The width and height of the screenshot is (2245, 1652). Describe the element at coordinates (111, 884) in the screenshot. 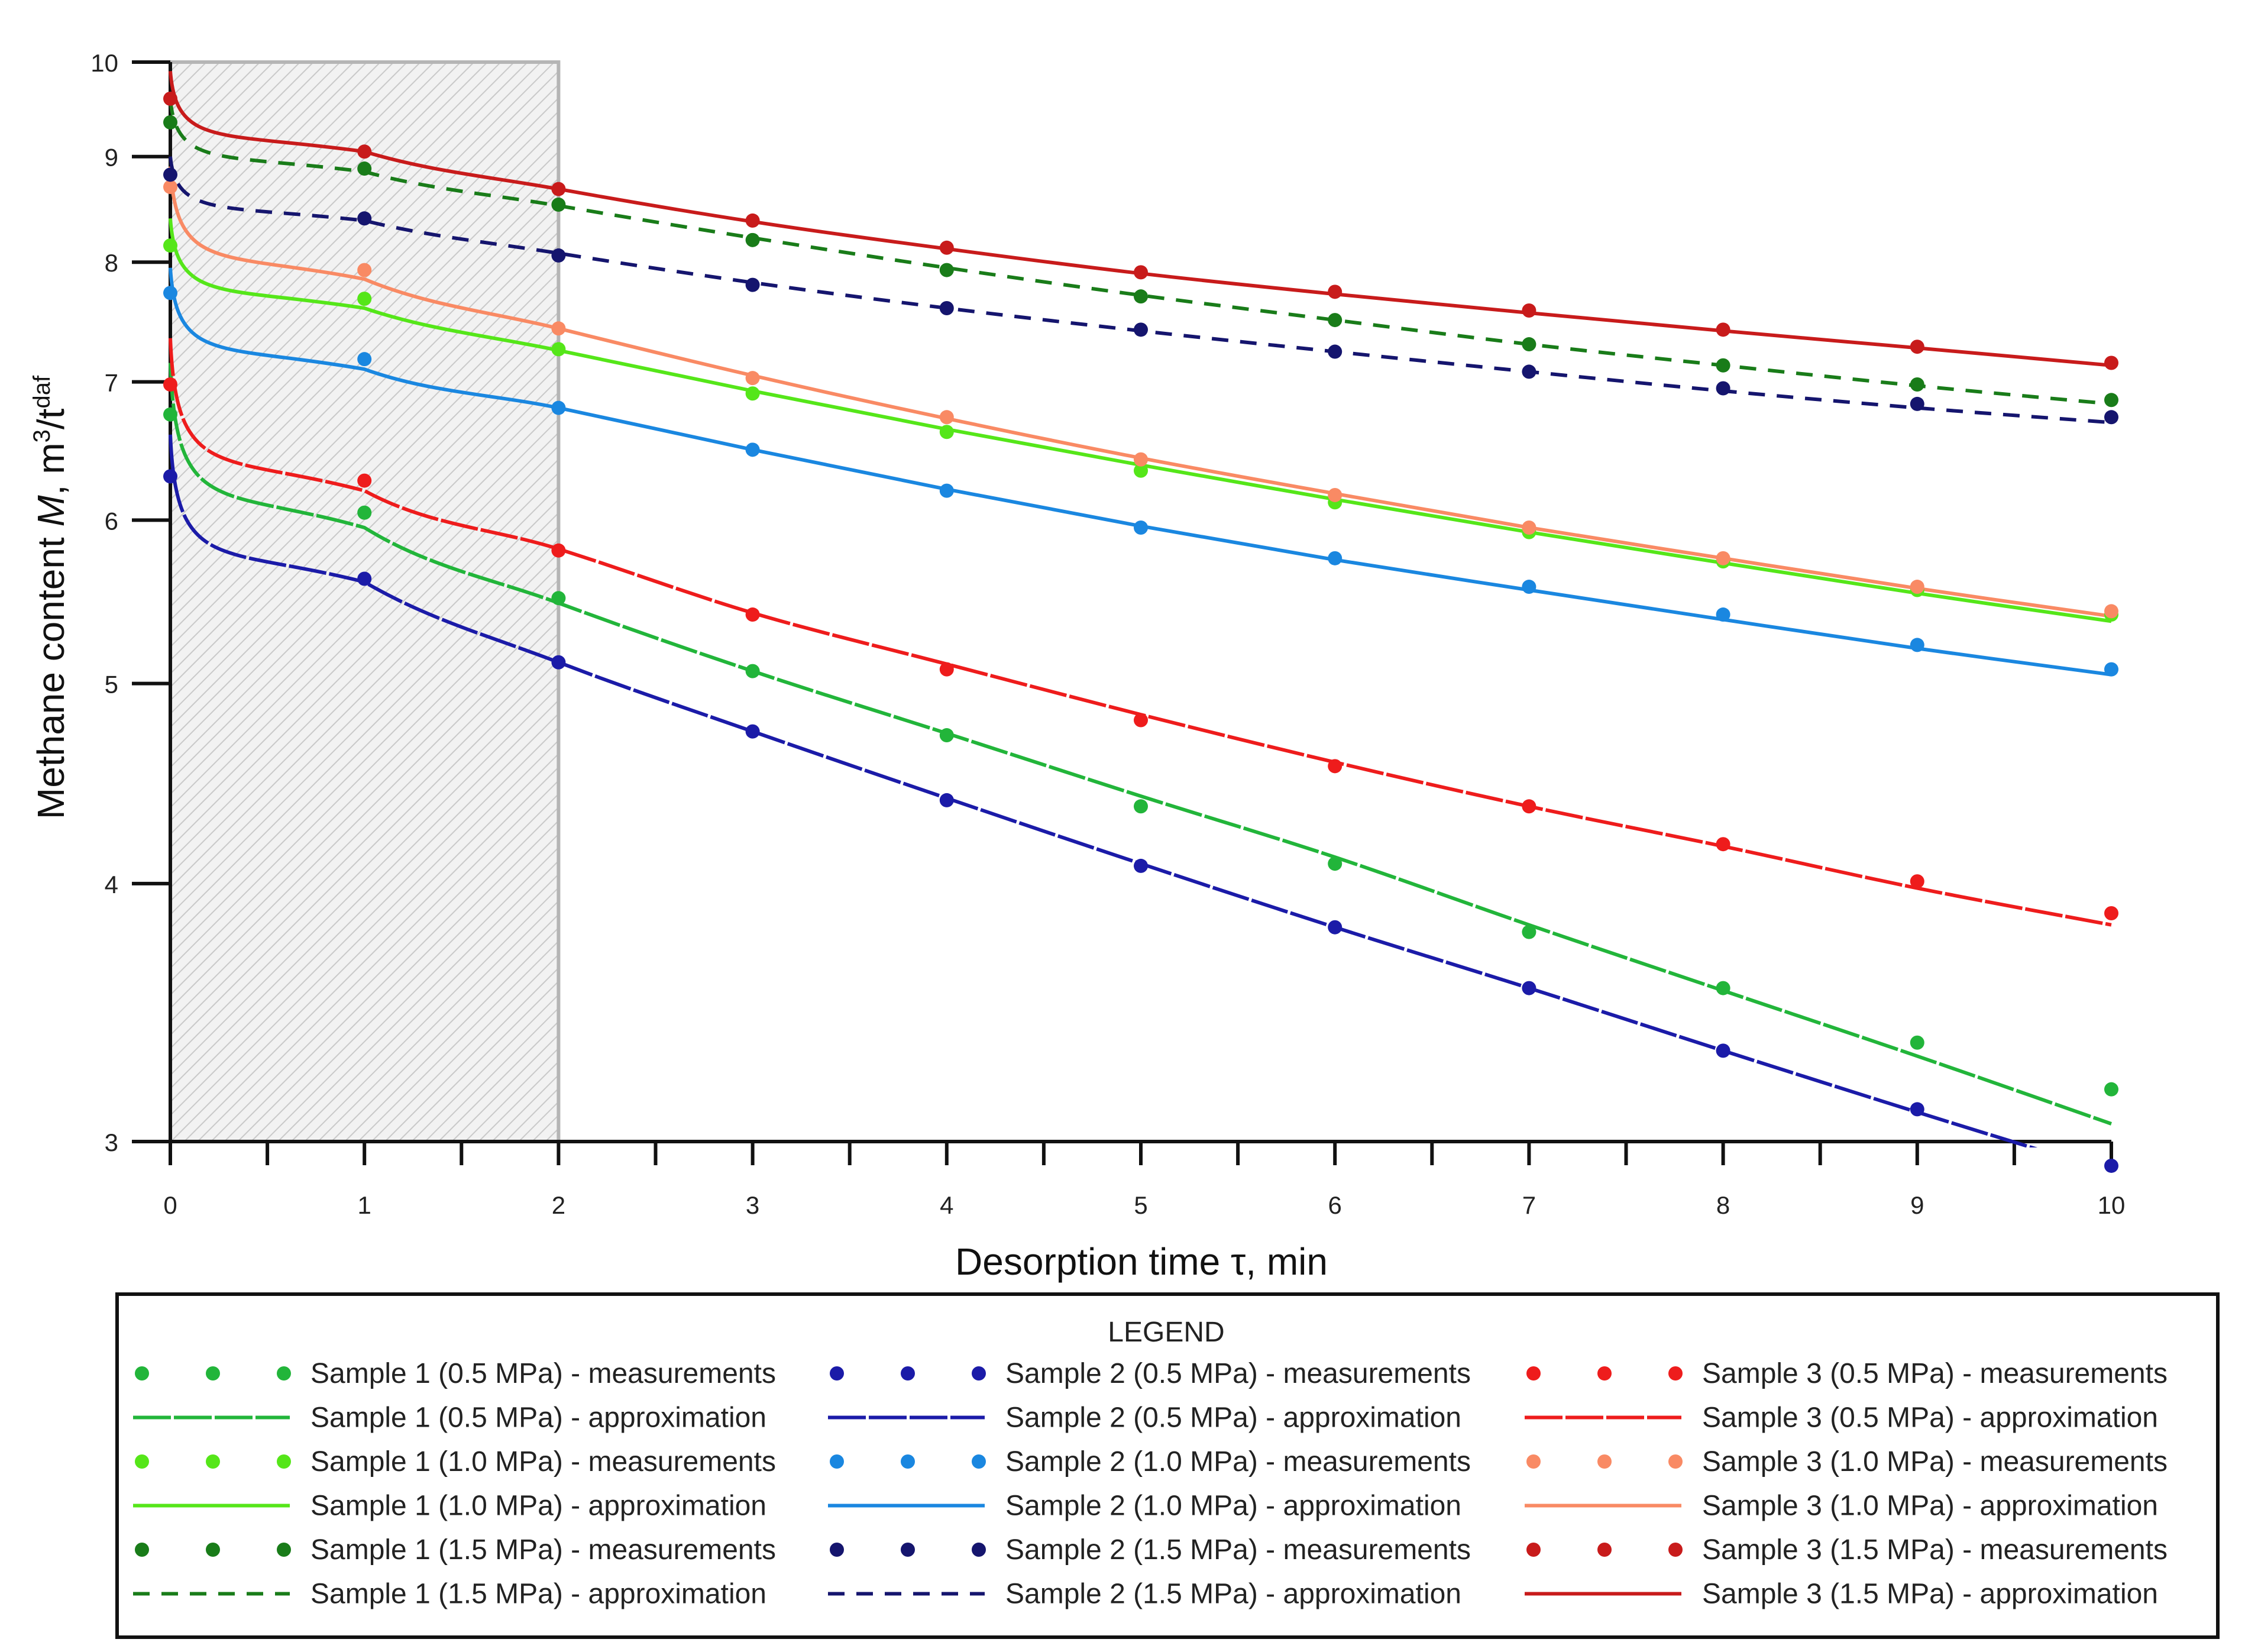

I see `y-tick-label: 4` at that location.